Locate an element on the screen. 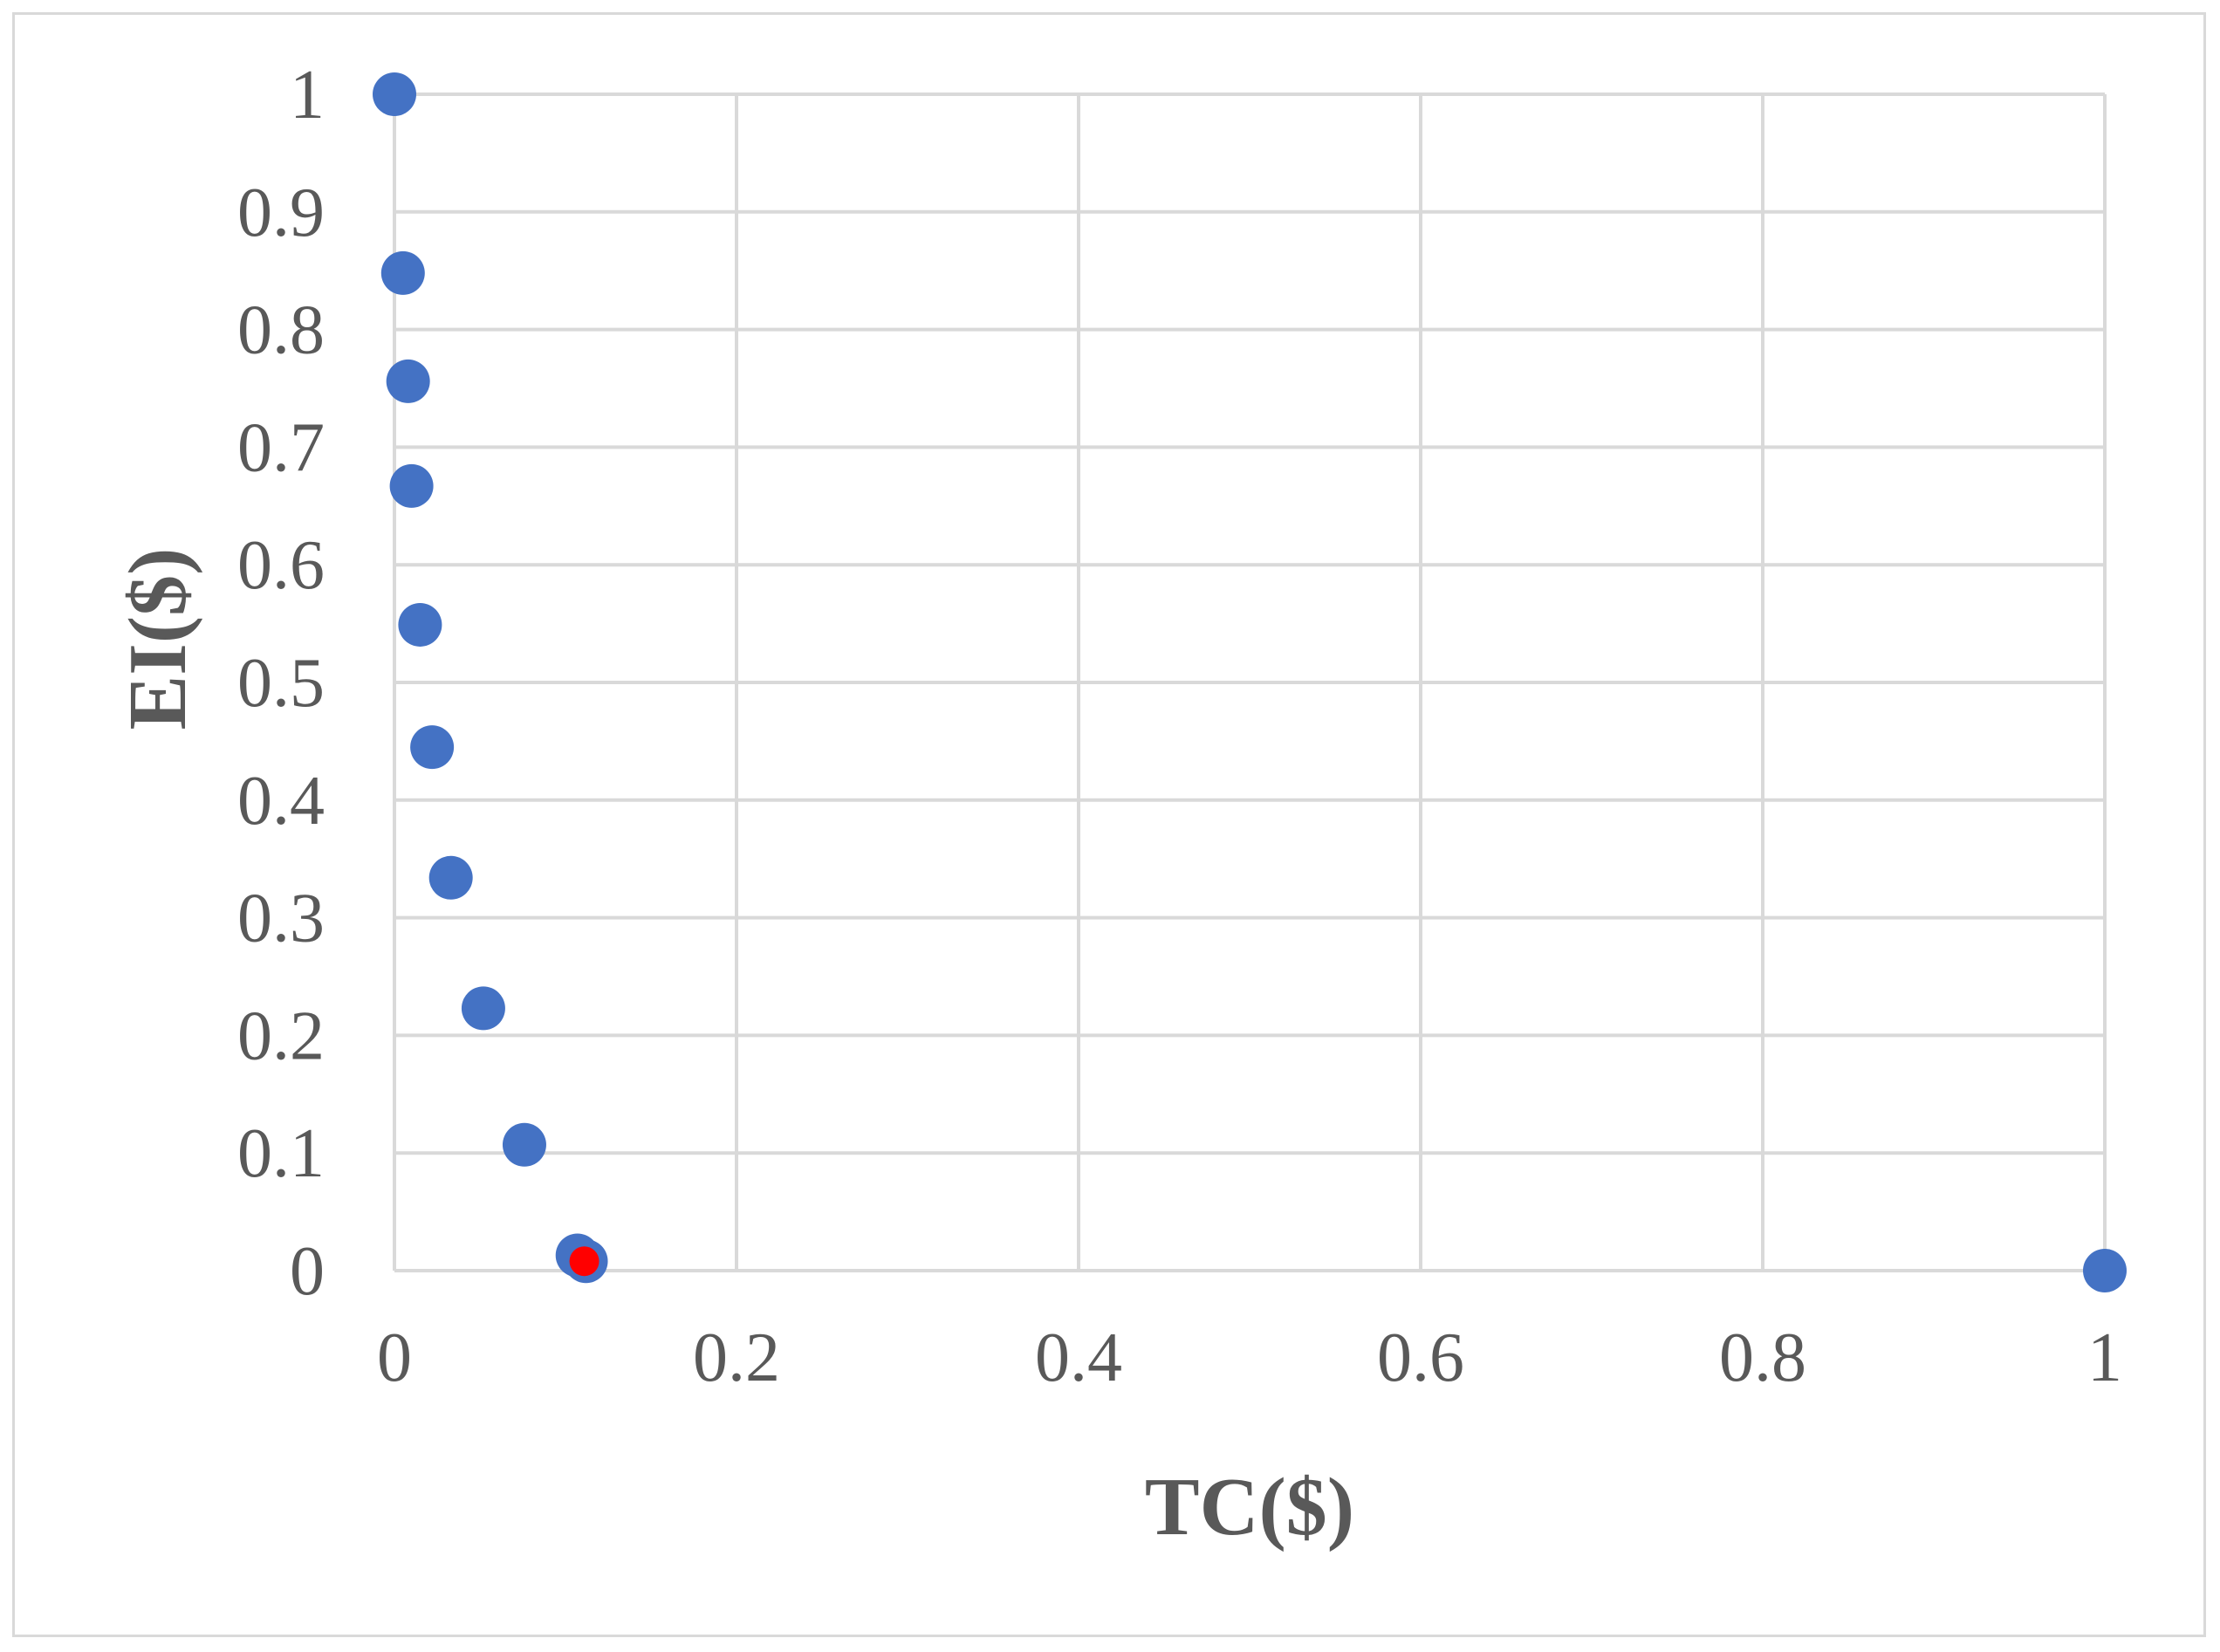 The image size is (2220, 1652). y-tick-label: 0.8 is located at coordinates (281, 330).